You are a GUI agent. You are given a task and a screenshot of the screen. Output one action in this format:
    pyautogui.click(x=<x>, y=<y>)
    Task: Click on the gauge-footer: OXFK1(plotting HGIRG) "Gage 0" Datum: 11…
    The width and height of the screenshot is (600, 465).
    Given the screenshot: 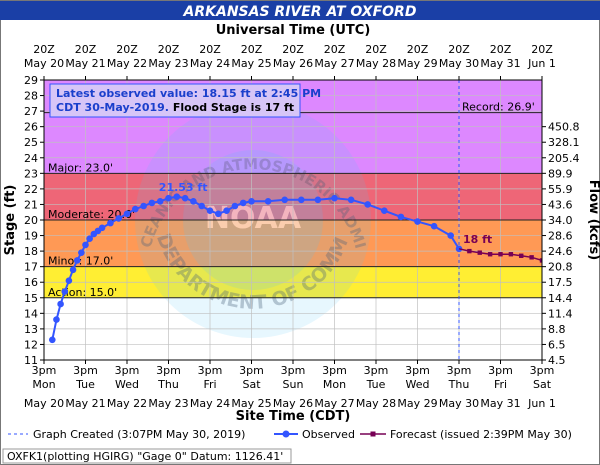 What is the action you would take?
    pyautogui.click(x=145, y=456)
    